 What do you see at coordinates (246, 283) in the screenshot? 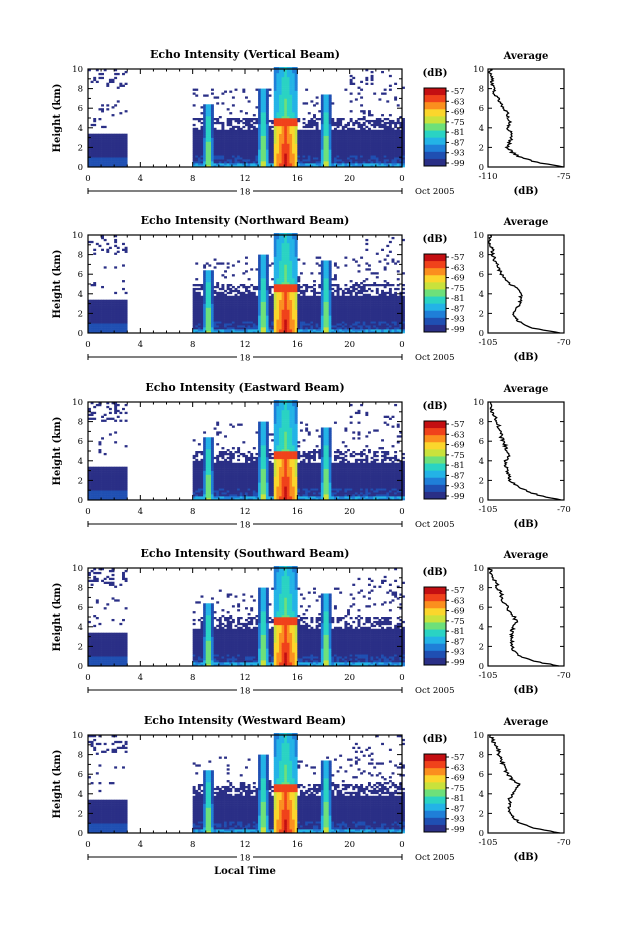
I see `heatmap-cells` at bounding box center [246, 283].